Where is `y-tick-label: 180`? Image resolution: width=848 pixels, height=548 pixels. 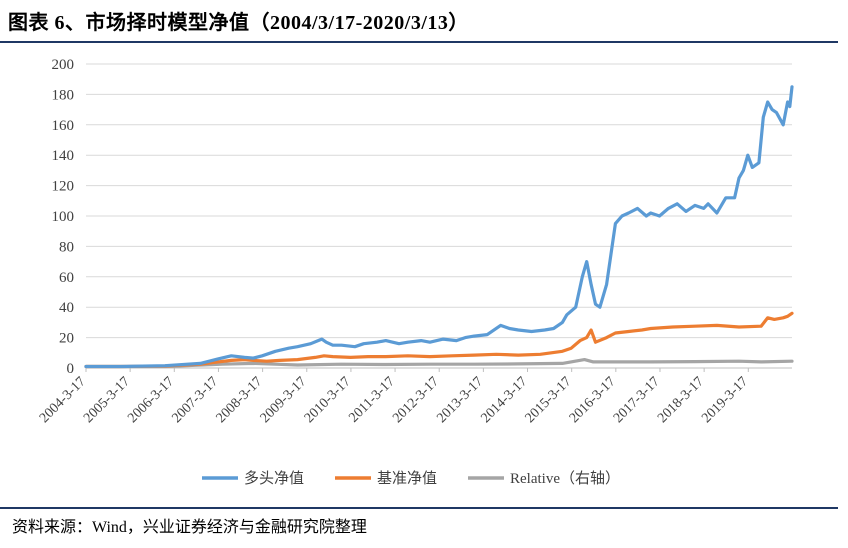
y-tick-label: 180 is located at coordinates (63, 95).